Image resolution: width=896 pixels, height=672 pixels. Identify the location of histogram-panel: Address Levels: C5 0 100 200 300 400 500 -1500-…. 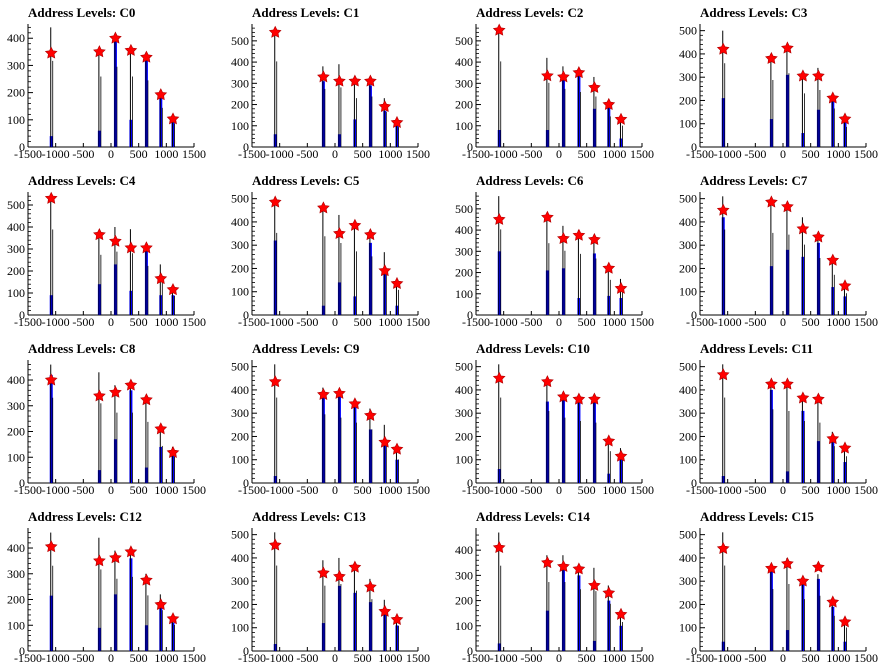
(336, 252).